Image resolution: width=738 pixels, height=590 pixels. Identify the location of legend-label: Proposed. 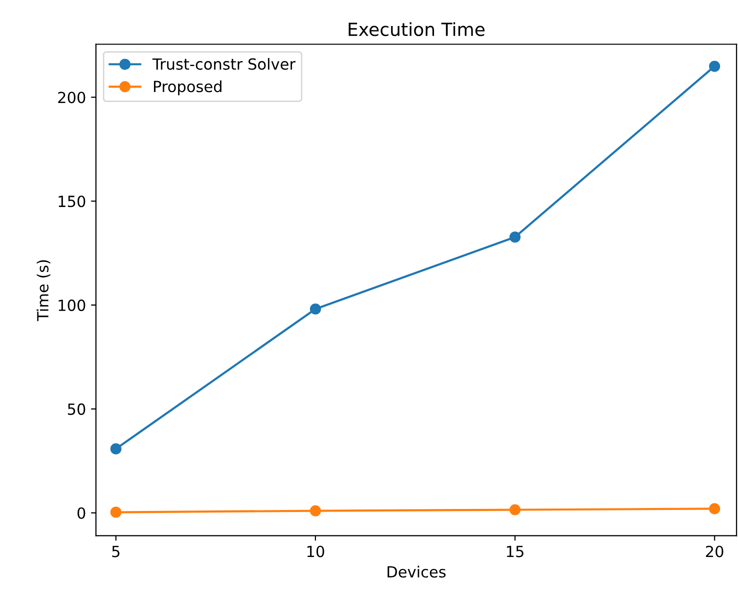
(188, 88).